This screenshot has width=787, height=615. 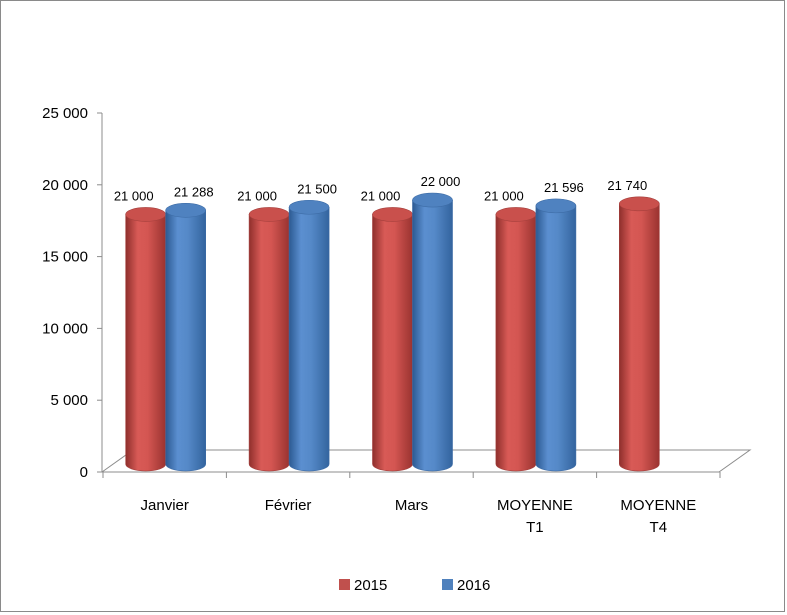 What do you see at coordinates (65, 328) in the screenshot?
I see `y-tick-label: 10 000` at bounding box center [65, 328].